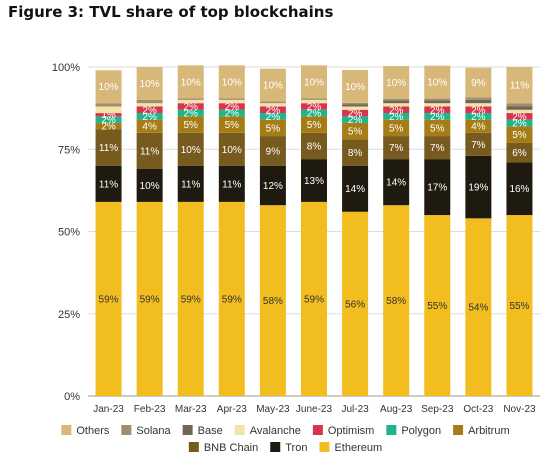 The width and height of the screenshot is (555, 463). I want to click on data-label-bnb-chain: 8%, so click(314, 146).